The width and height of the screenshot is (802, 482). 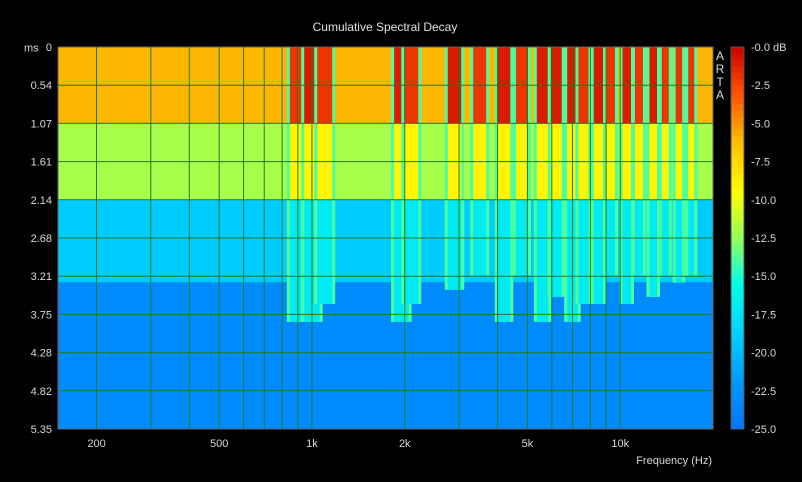 I want to click on colorbar-tick-label: -0.0 dB, so click(x=768, y=48).